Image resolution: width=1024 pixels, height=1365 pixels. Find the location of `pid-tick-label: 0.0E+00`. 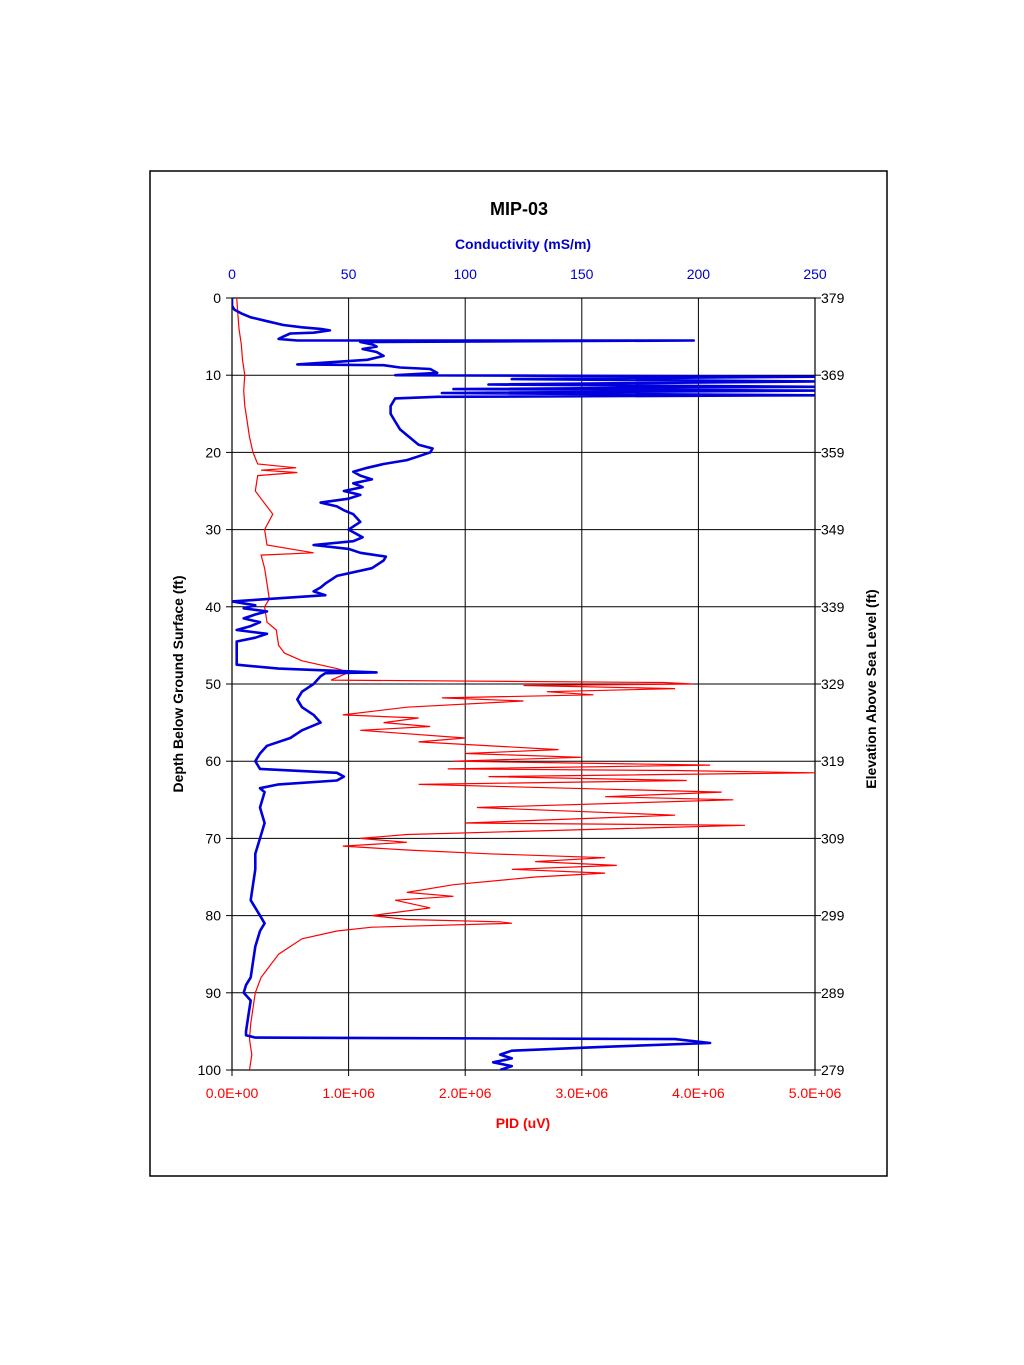

pid-tick-label: 0.0E+00 is located at coordinates (232, 1093).